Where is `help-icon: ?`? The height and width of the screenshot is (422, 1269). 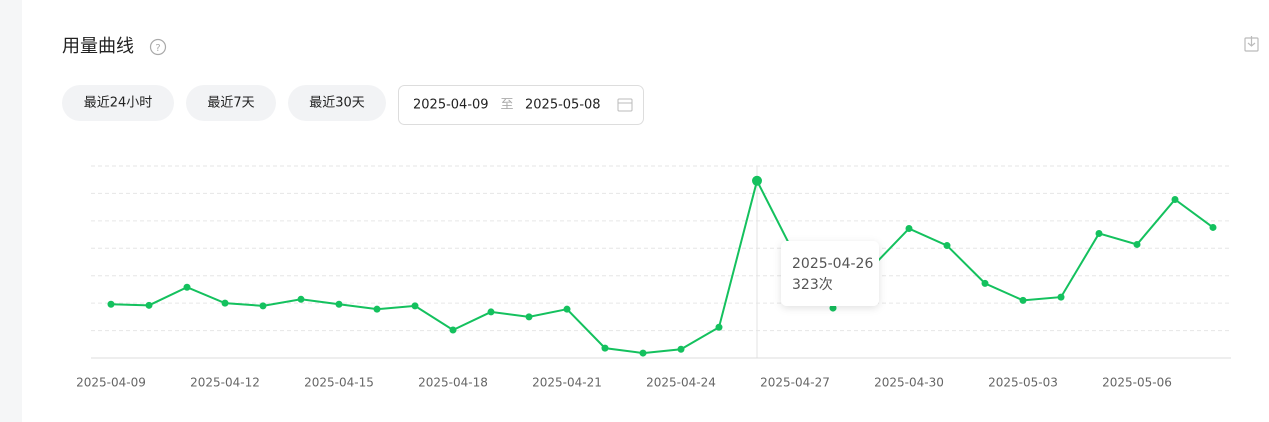 help-icon: ? is located at coordinates (158, 47).